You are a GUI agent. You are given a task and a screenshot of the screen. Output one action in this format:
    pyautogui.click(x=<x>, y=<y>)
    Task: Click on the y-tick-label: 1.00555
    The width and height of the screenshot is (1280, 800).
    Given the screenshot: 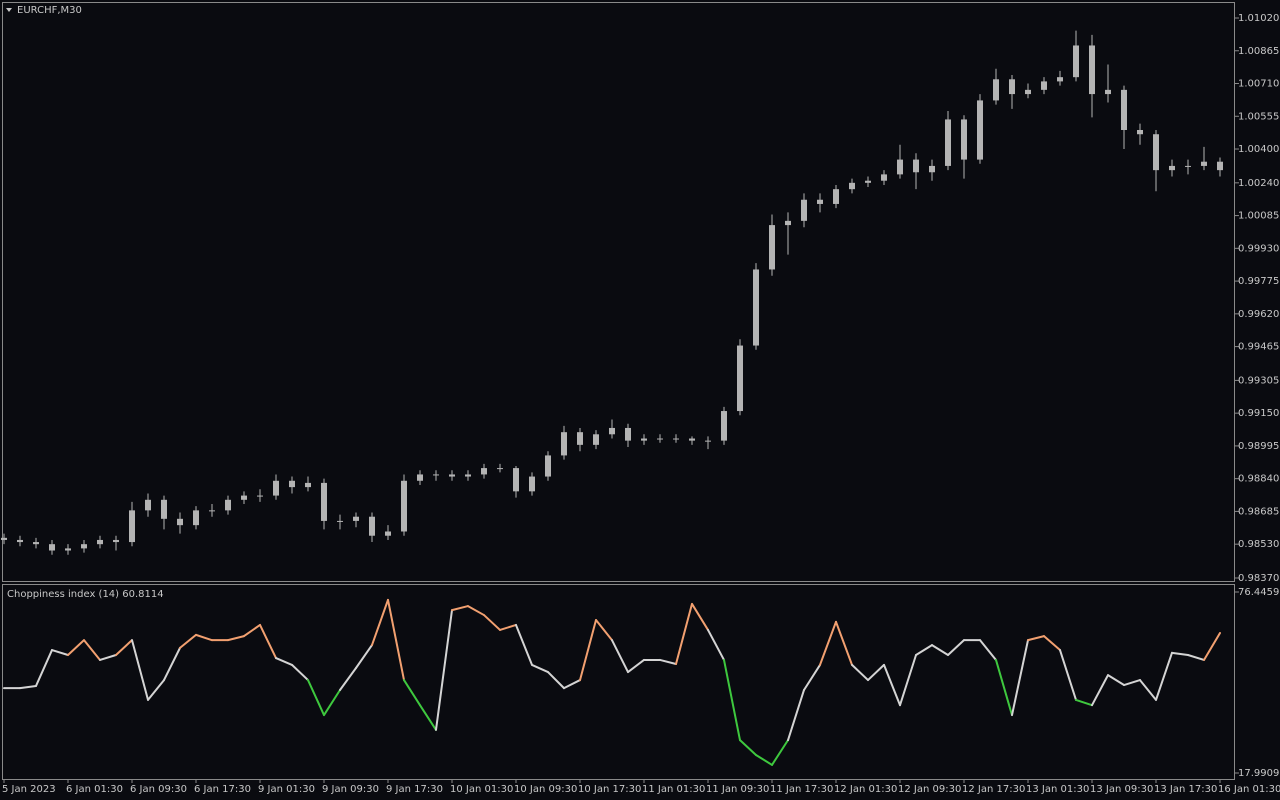 What is the action you would take?
    pyautogui.click(x=1258, y=116)
    